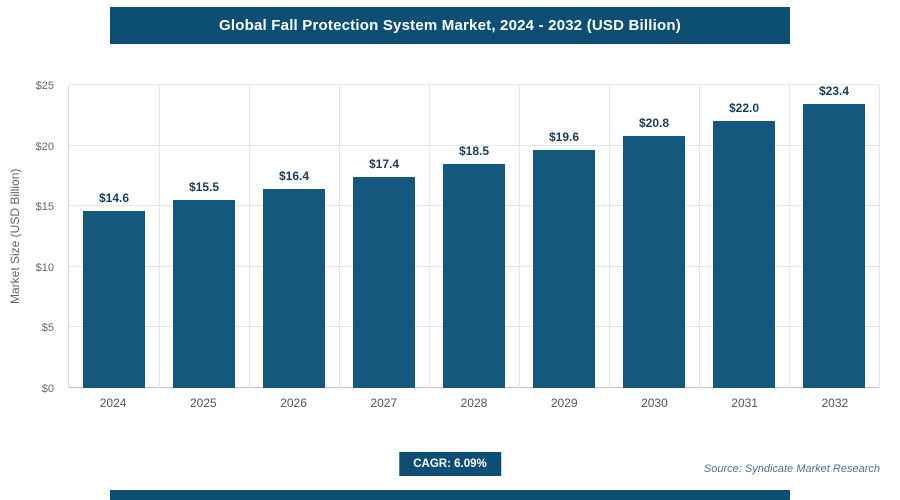 The image size is (900, 500). Describe the element at coordinates (47, 389) in the screenshot. I see `y-tick-label: $0` at that location.